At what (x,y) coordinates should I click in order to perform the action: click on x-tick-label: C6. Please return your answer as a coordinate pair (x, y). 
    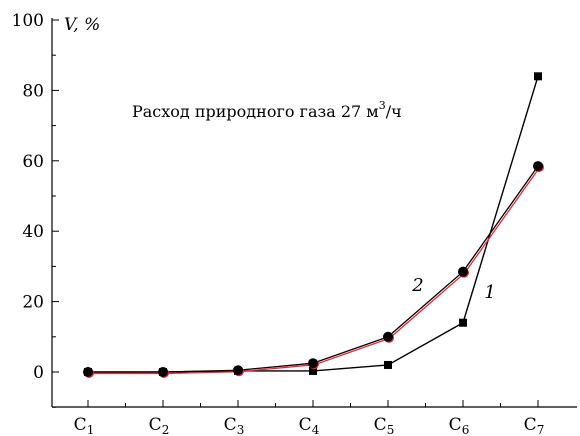
    Looking at the image, I should click on (459, 425).